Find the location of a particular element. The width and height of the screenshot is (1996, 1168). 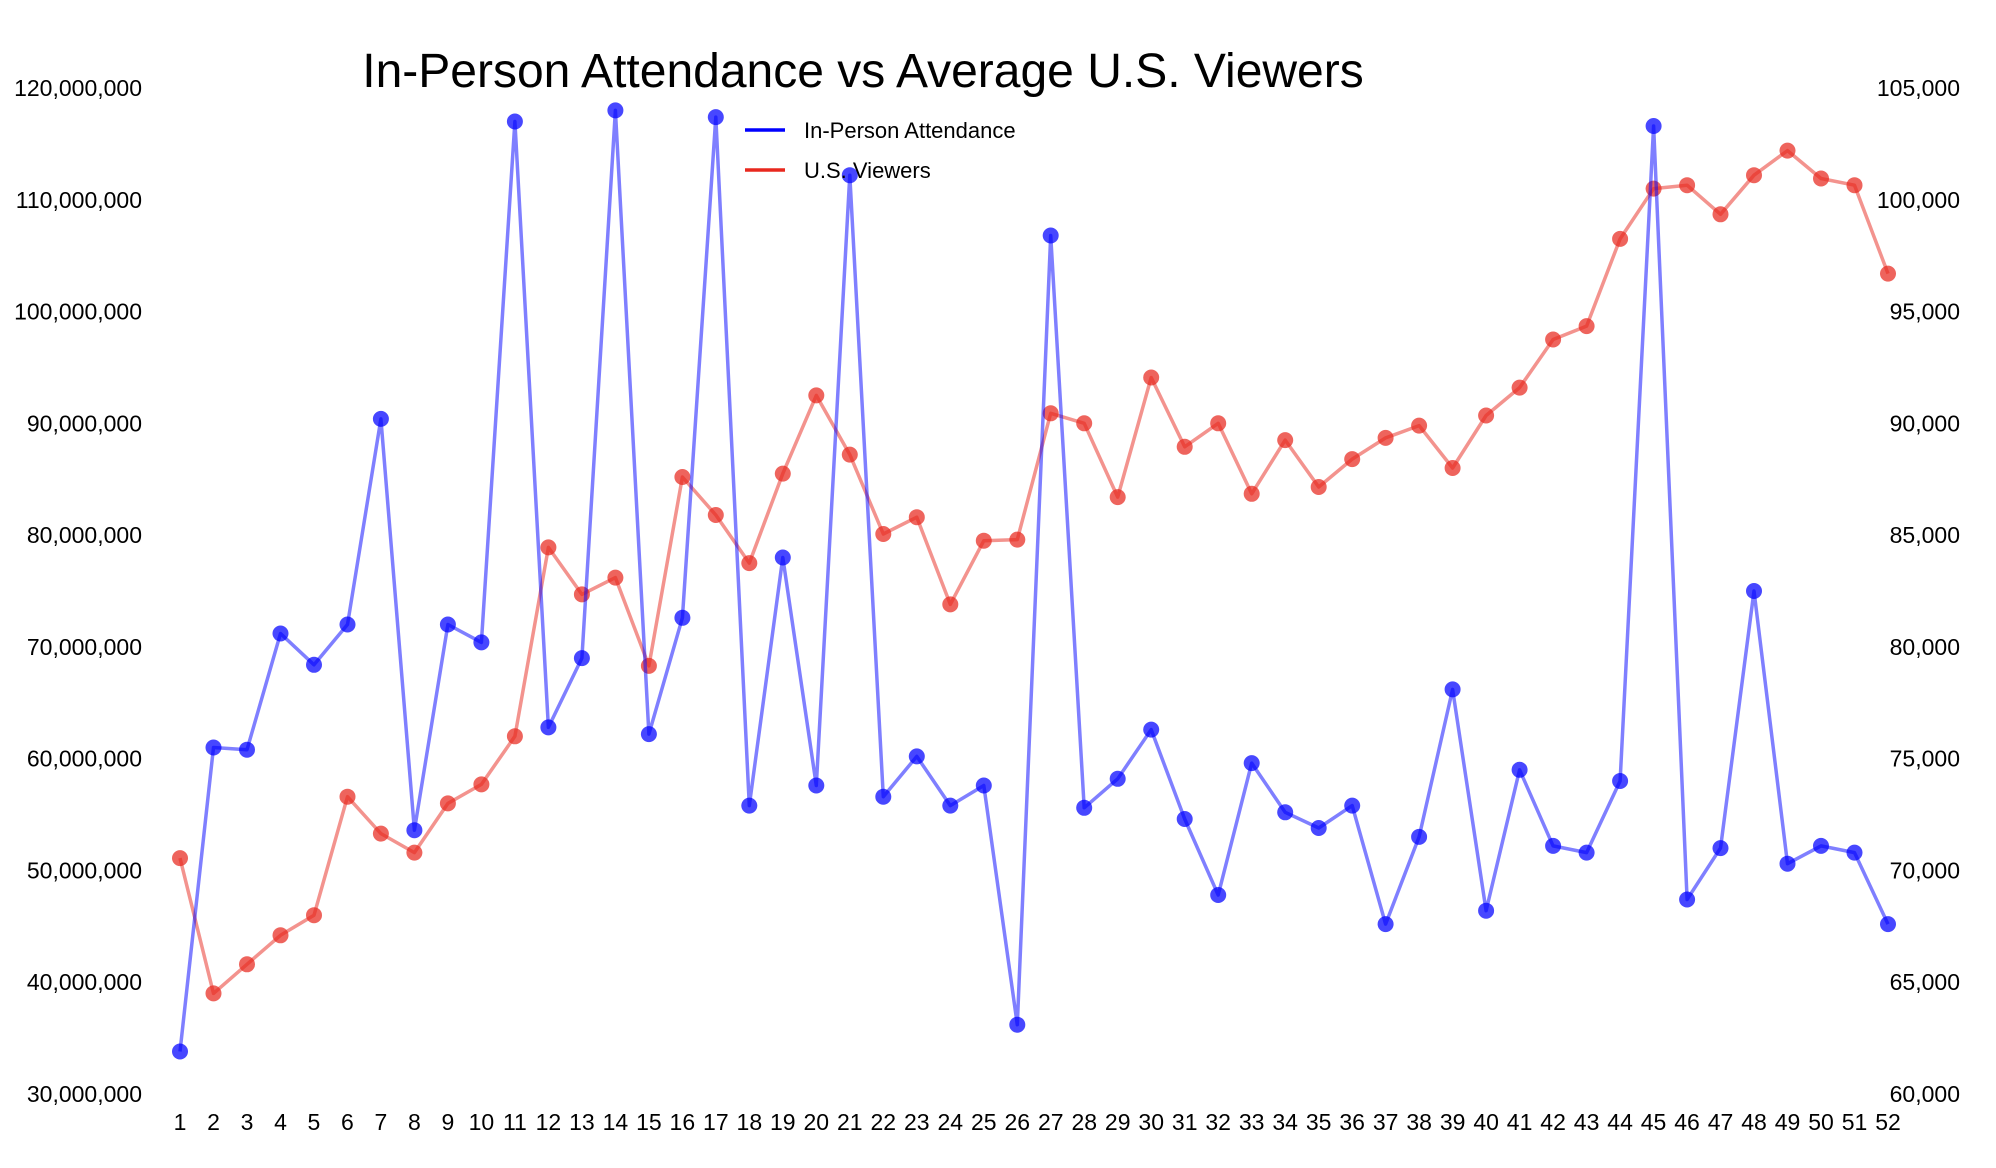

x-axis-tick-label: 35 is located at coordinates (1319, 1122).